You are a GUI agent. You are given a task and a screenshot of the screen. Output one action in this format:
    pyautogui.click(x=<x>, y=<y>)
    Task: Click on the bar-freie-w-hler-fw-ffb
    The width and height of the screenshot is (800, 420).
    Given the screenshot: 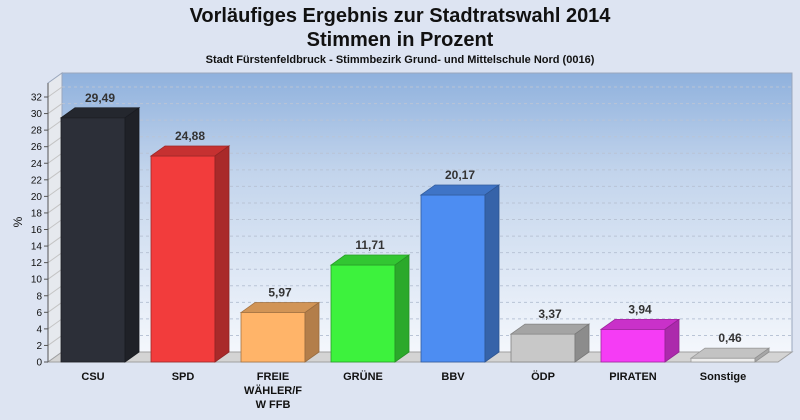 What is the action you would take?
    pyautogui.click(x=280, y=332)
    